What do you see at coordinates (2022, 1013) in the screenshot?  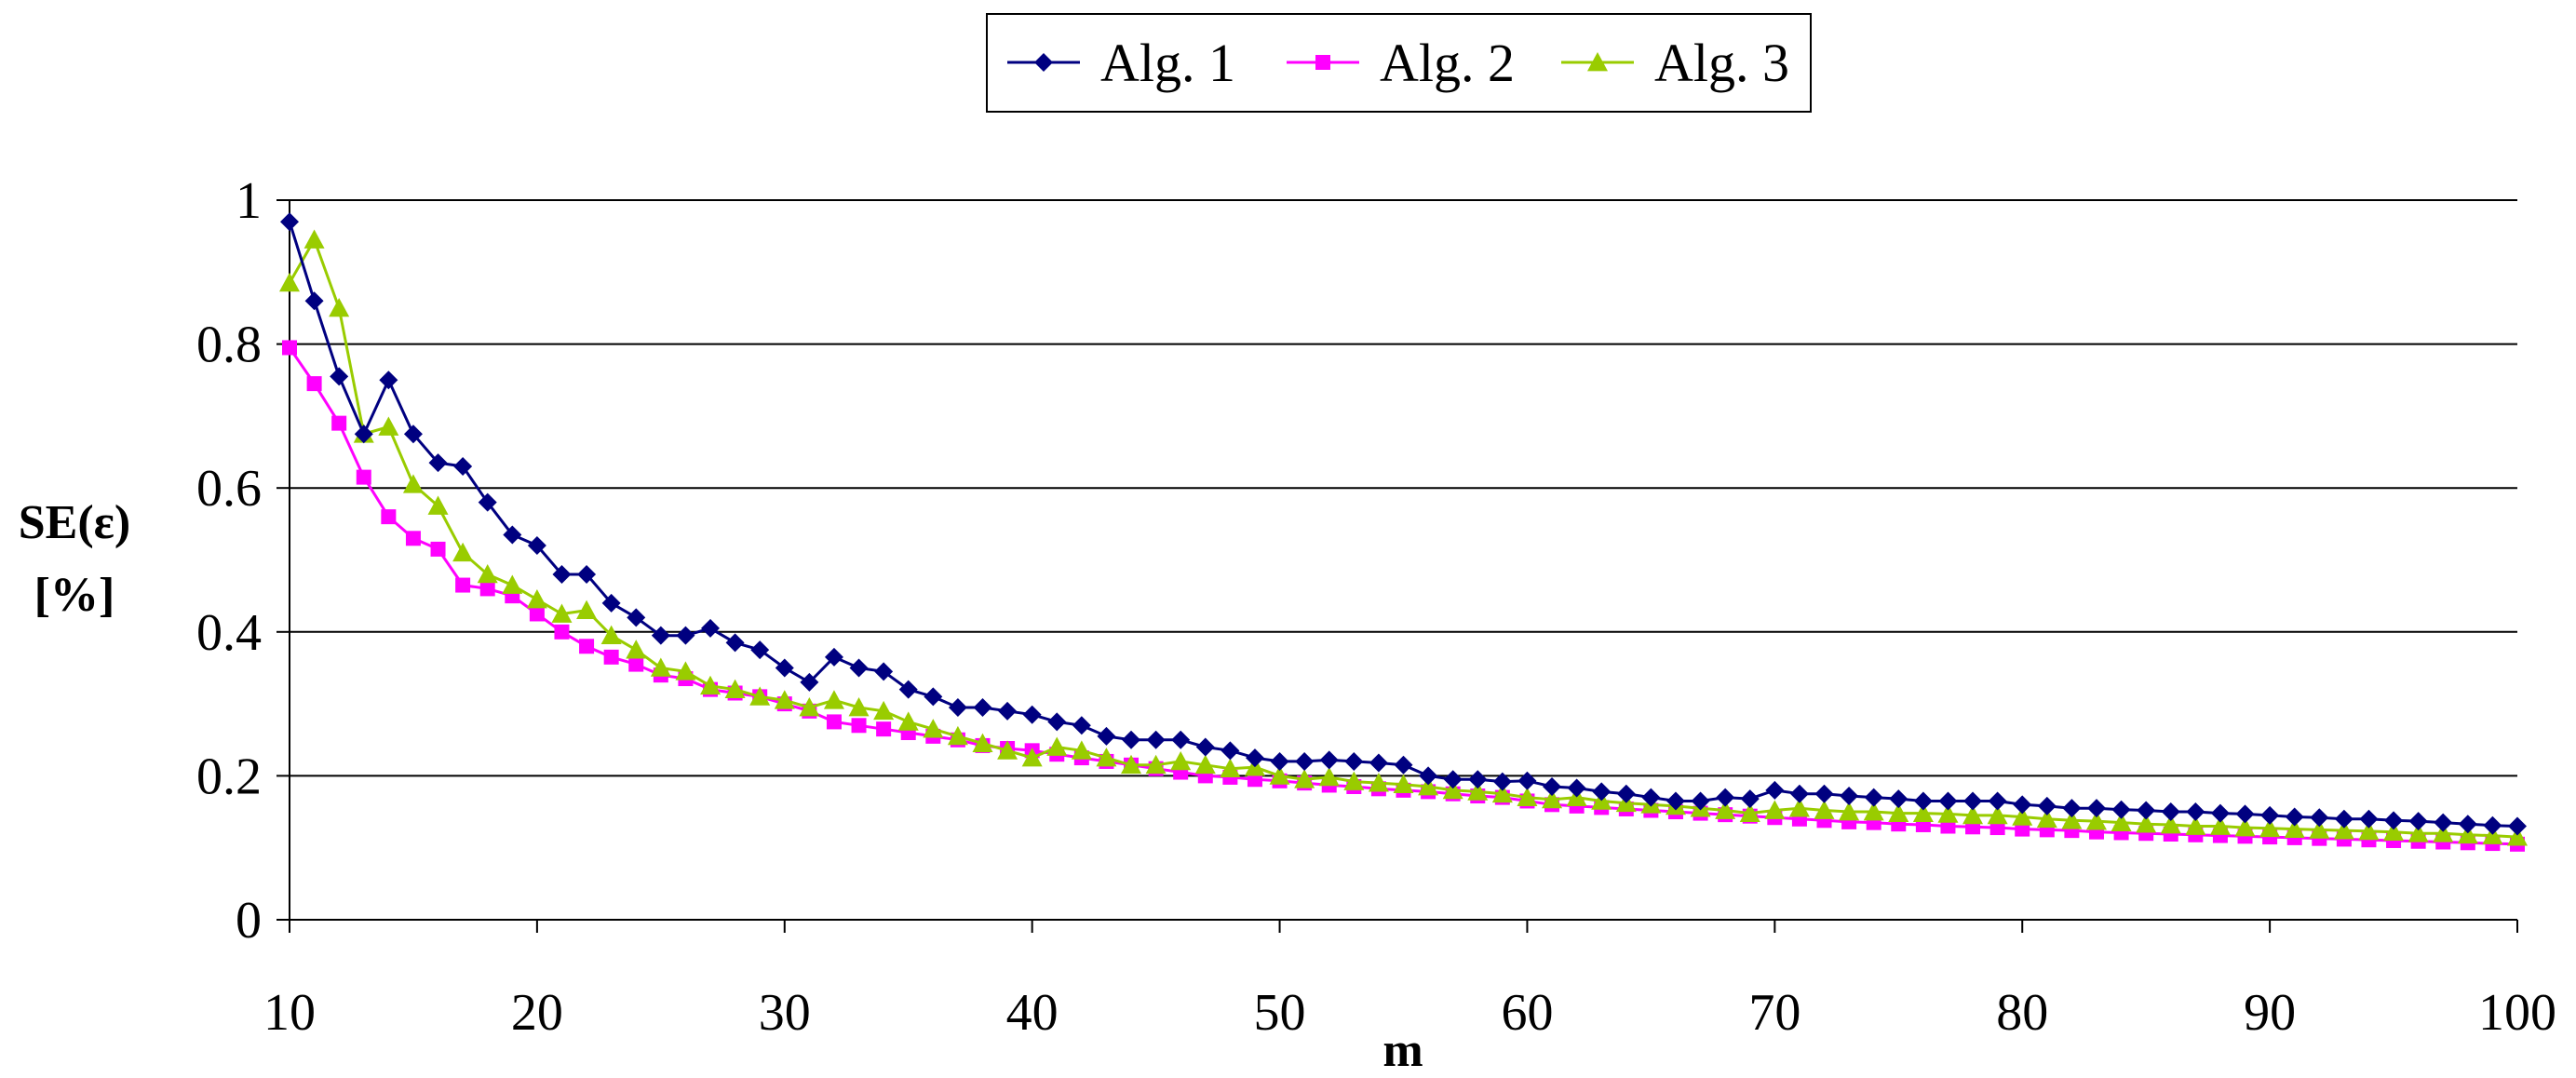 I see `x-tick-label-7: 80` at bounding box center [2022, 1013].